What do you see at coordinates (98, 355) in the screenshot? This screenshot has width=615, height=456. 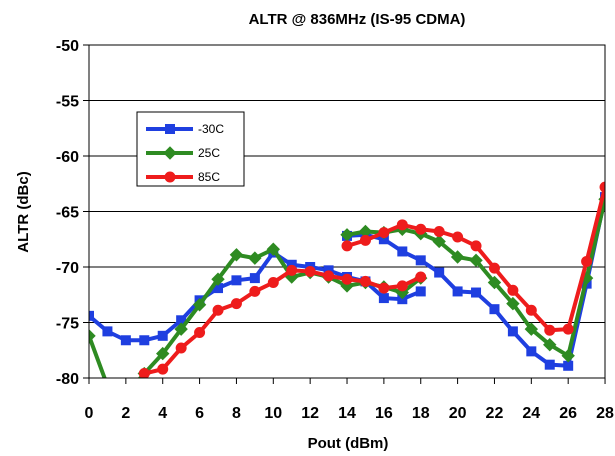 I see `series-line-25c` at bounding box center [98, 355].